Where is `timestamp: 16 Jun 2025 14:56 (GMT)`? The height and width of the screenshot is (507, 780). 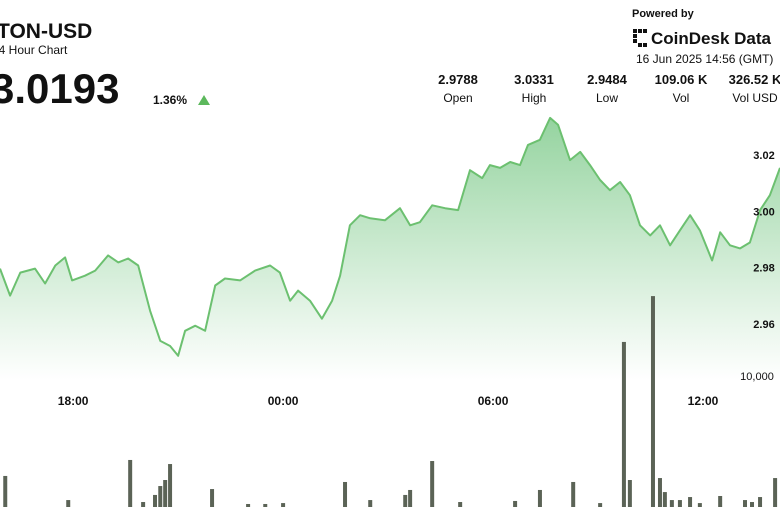
timestamp: 16 Jun 2025 14:56 (GMT) is located at coordinates (704, 59).